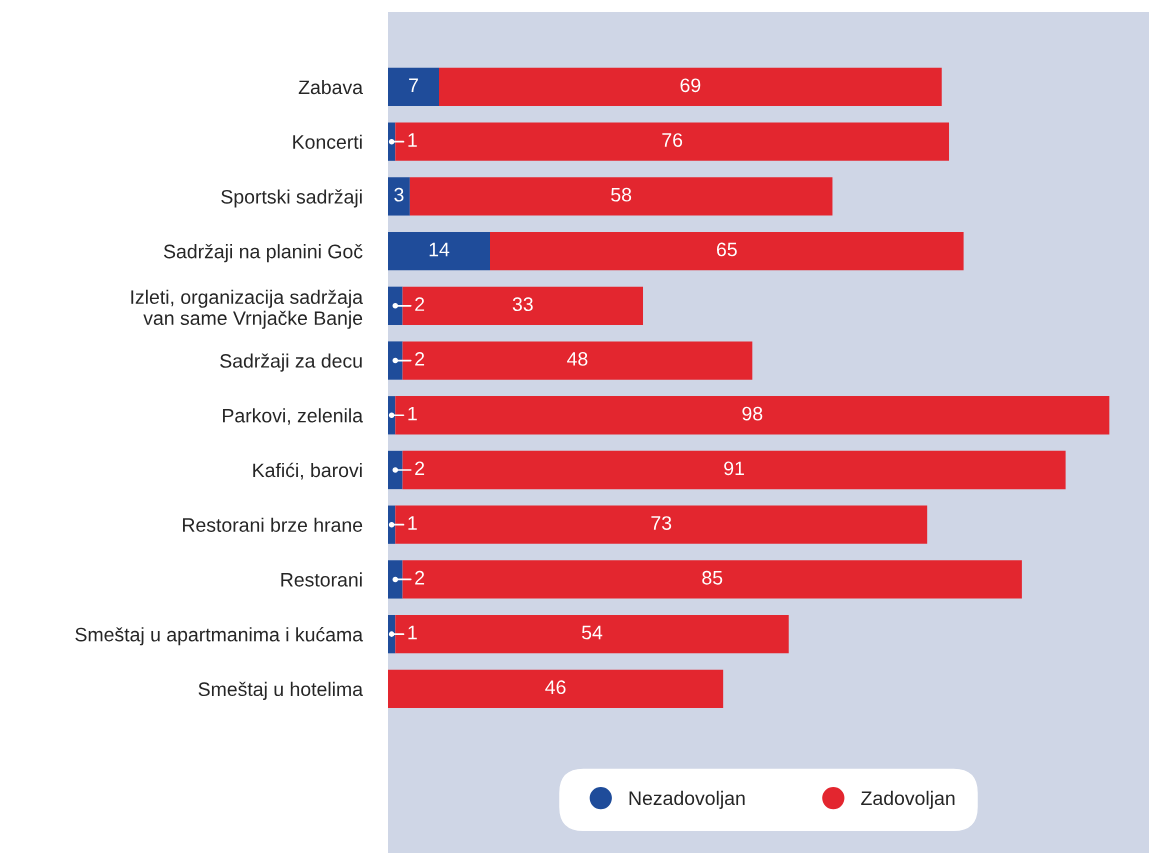  Describe the element at coordinates (327, 141) in the screenshot. I see `y-tick-label: Koncerti` at that location.